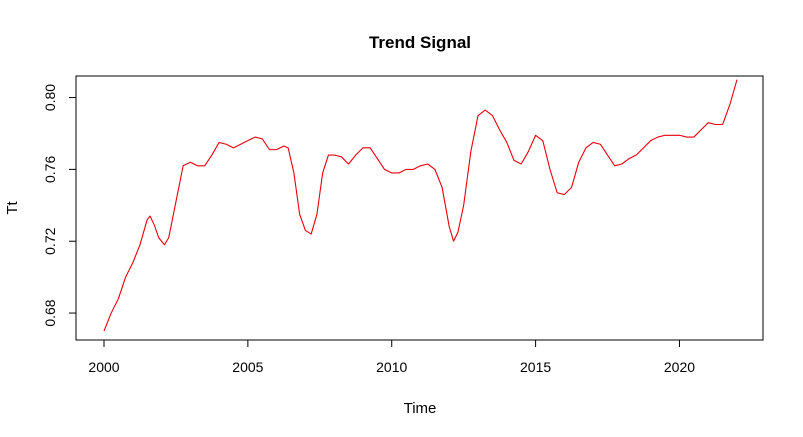 The width and height of the screenshot is (803, 437). I want to click on y-tick-label: 0.68, so click(50, 312).